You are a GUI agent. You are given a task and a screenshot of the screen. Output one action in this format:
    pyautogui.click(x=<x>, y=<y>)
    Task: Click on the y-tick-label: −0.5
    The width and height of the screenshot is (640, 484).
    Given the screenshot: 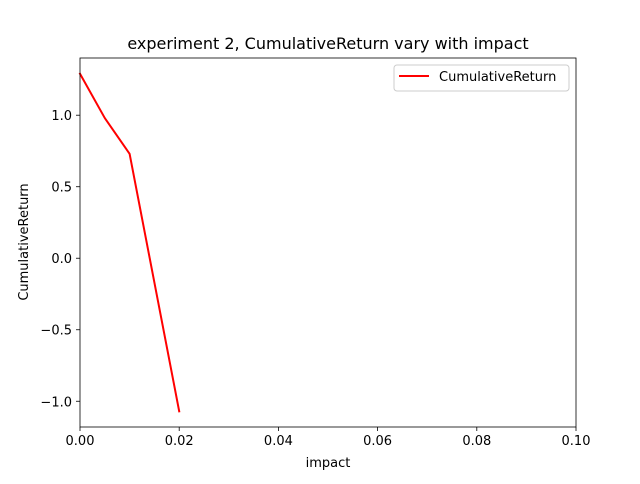 What is the action you would take?
    pyautogui.click(x=56, y=331)
    